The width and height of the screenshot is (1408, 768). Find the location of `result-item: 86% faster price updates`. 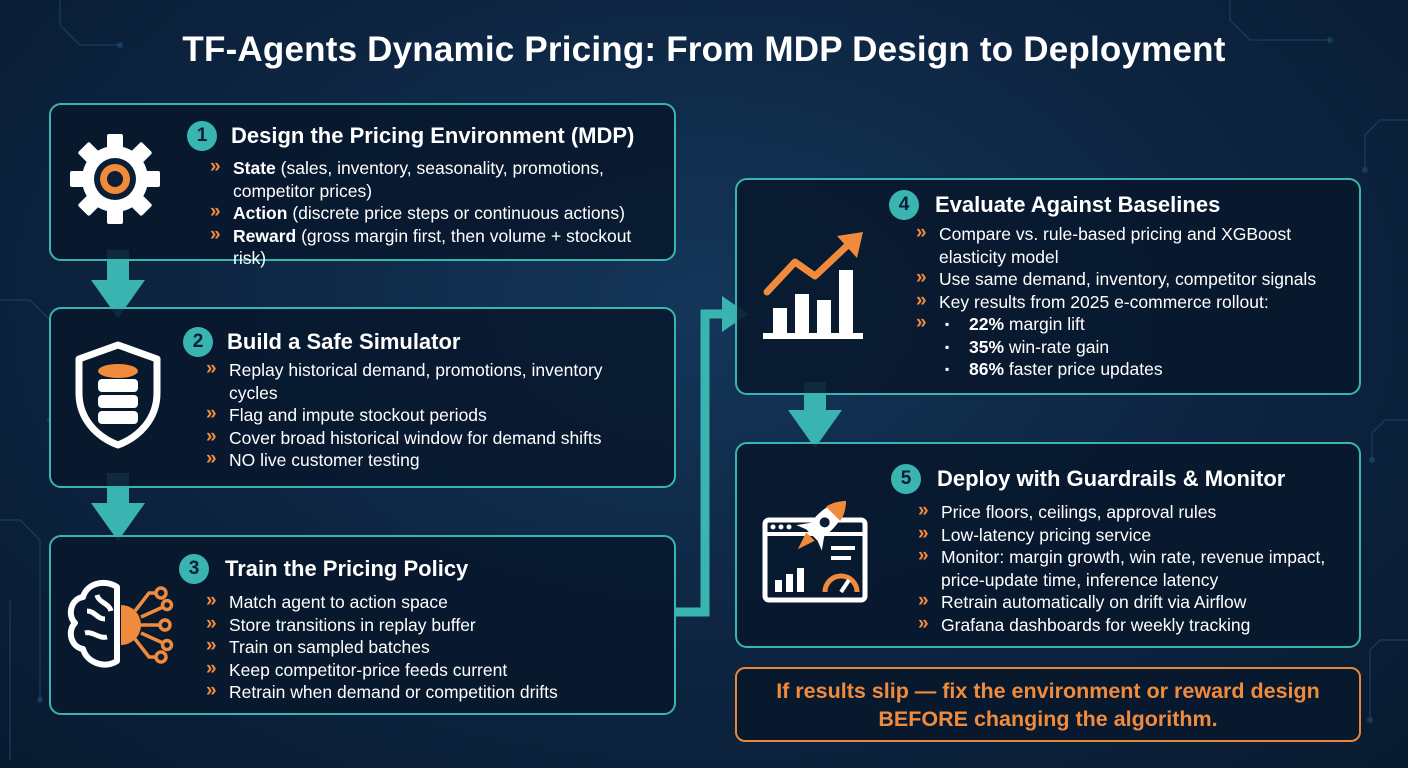

result-item: 86% faster price updates is located at coordinates (1130, 369).